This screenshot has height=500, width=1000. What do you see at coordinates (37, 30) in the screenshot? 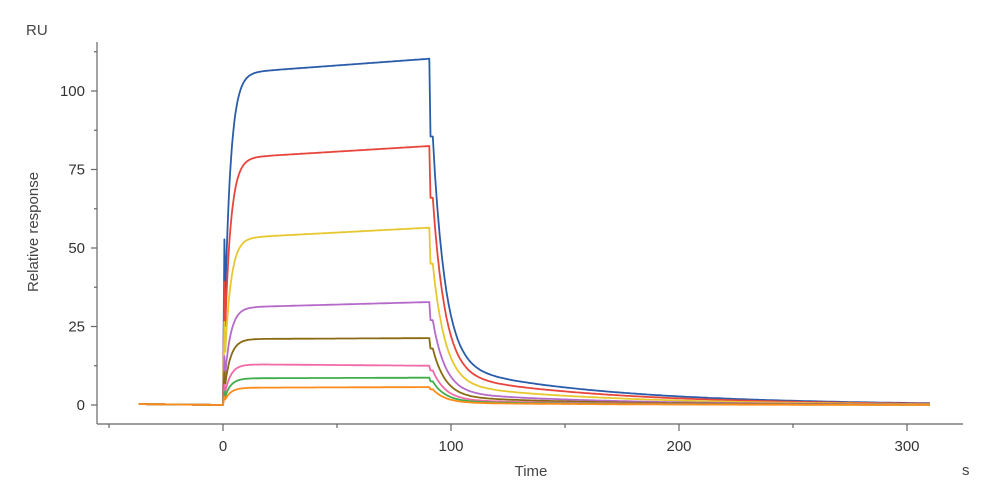
I see `y-unit-label: RU` at bounding box center [37, 30].